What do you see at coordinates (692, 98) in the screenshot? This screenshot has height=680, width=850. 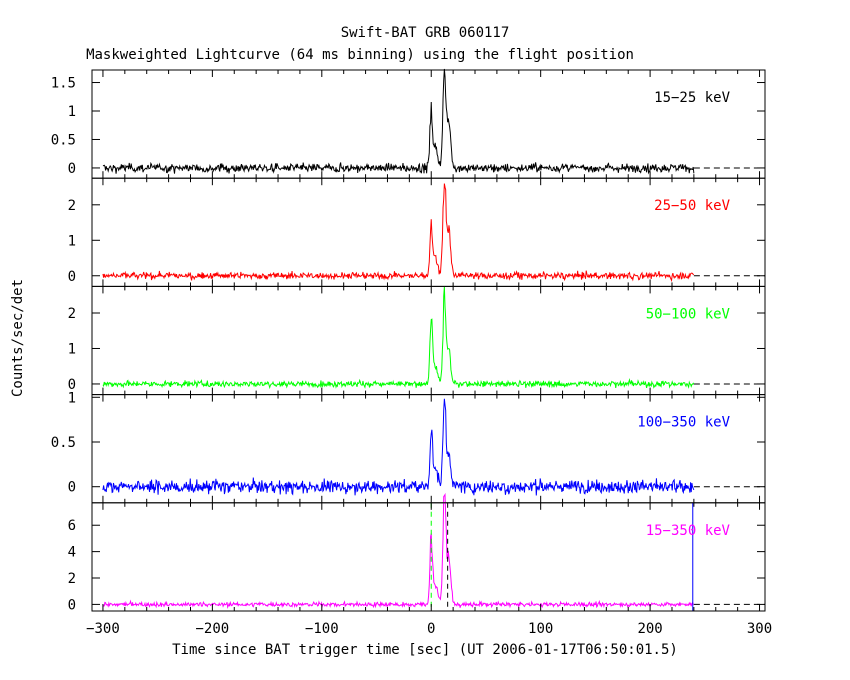 I see `energy-band-label-1: 15−25 keV` at bounding box center [692, 98].